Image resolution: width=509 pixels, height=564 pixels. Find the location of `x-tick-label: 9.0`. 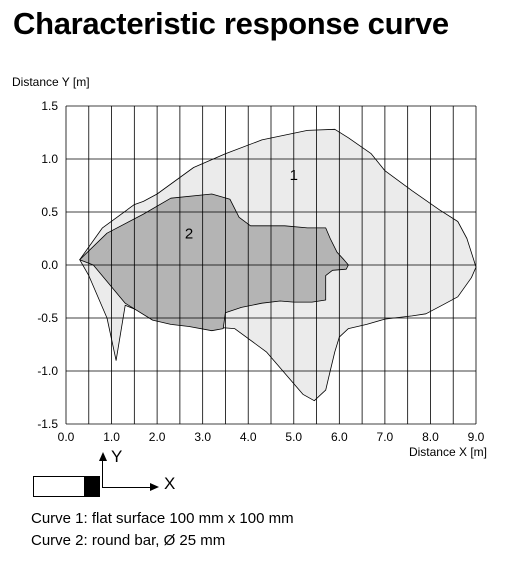

x-tick-label: 9.0 is located at coordinates (476, 437).